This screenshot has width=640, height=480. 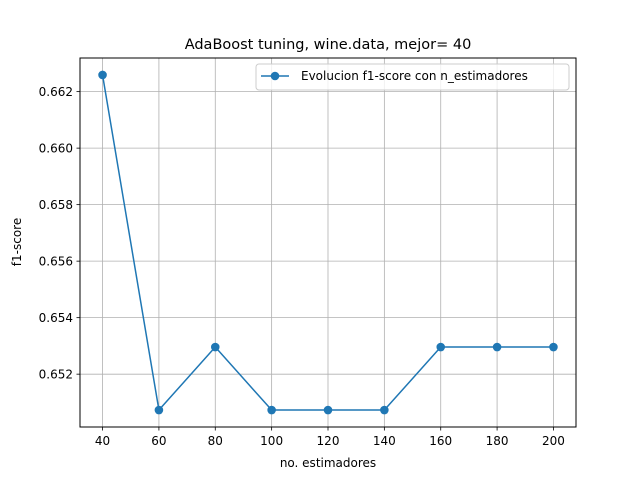 I want to click on y-tick-label: 0.656, so click(x=56, y=261).